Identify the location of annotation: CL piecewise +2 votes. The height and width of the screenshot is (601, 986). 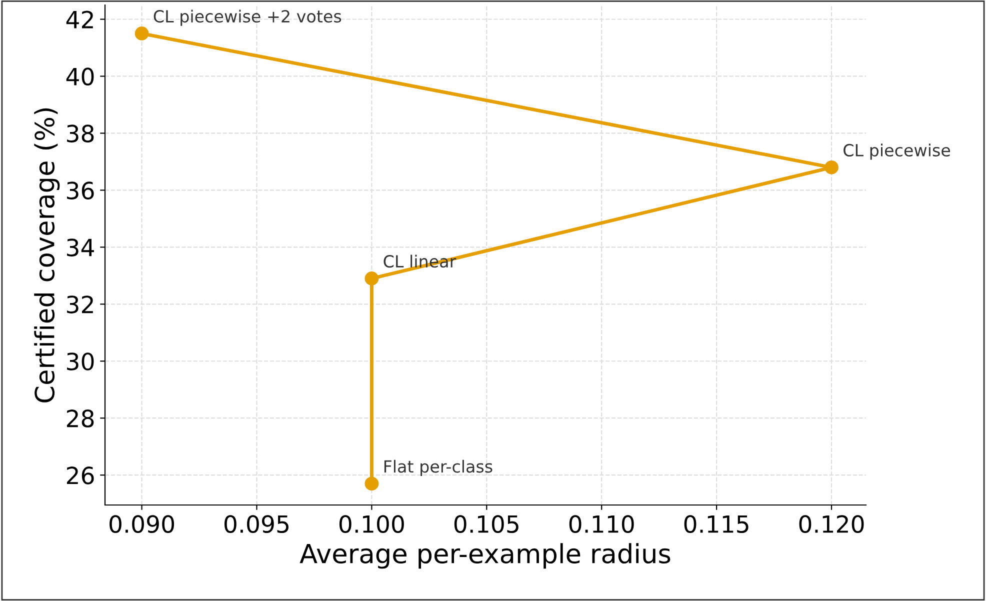
(248, 18).